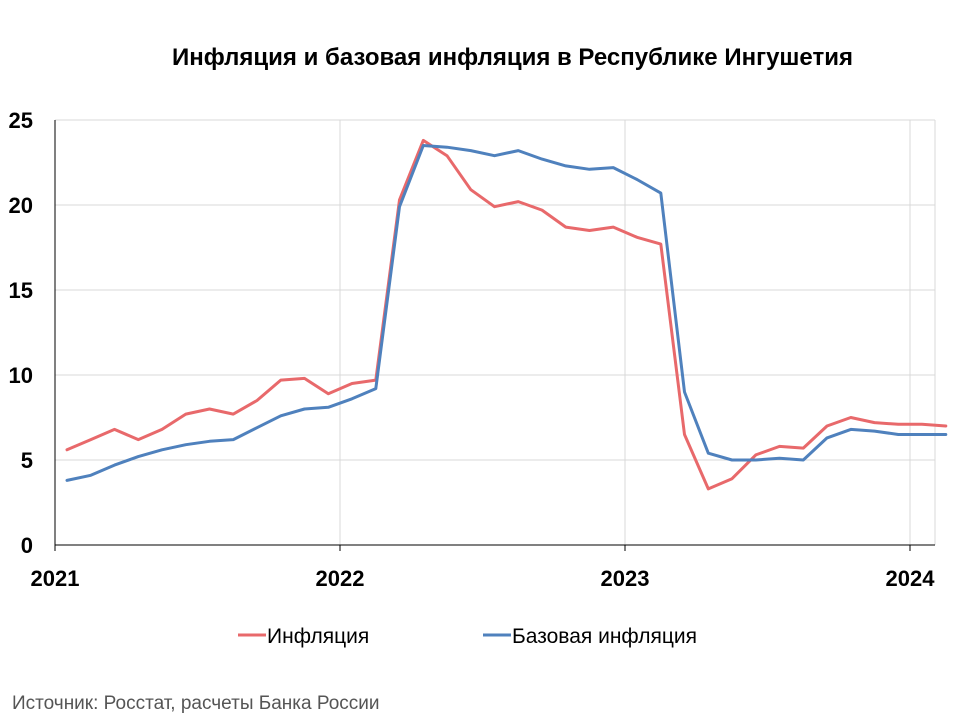 The width and height of the screenshot is (960, 720). I want to click on y-tick-label-10: 10, so click(21, 375).